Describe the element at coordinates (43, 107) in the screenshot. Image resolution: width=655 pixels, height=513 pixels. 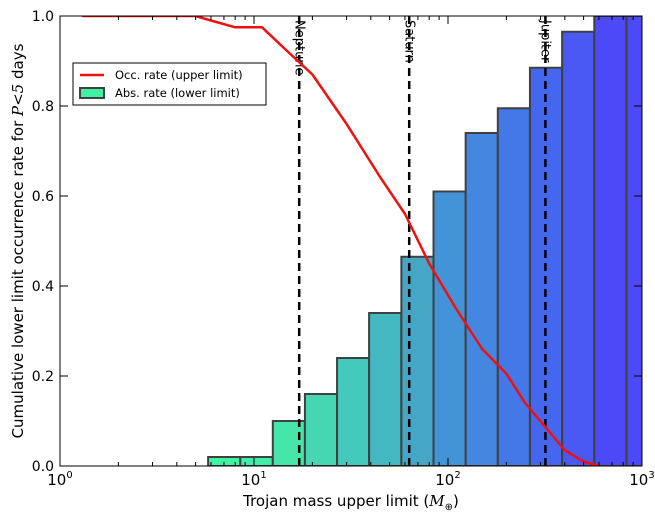
I see `y-tick-label: 0.8` at that location.